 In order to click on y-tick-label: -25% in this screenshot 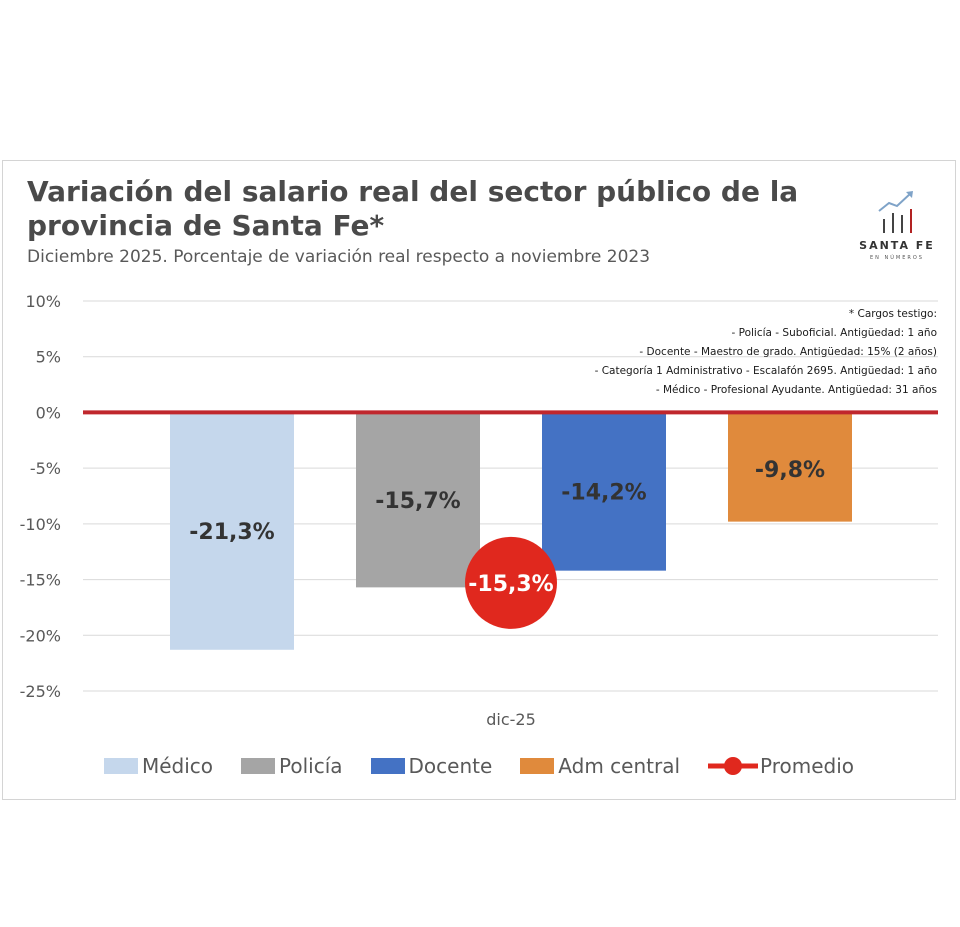, I will do `click(40, 691)`.